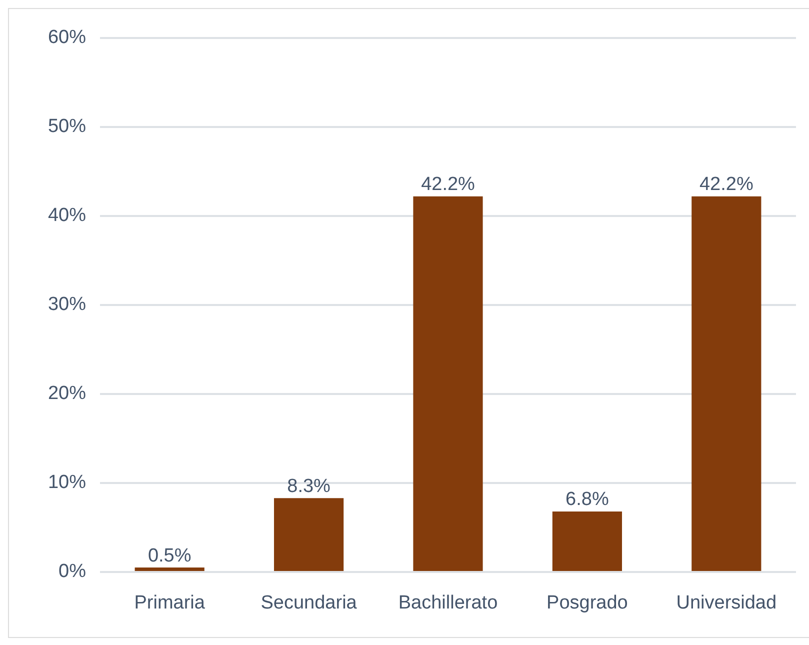  I want to click on y-tick-label: 30%, so click(67, 305).